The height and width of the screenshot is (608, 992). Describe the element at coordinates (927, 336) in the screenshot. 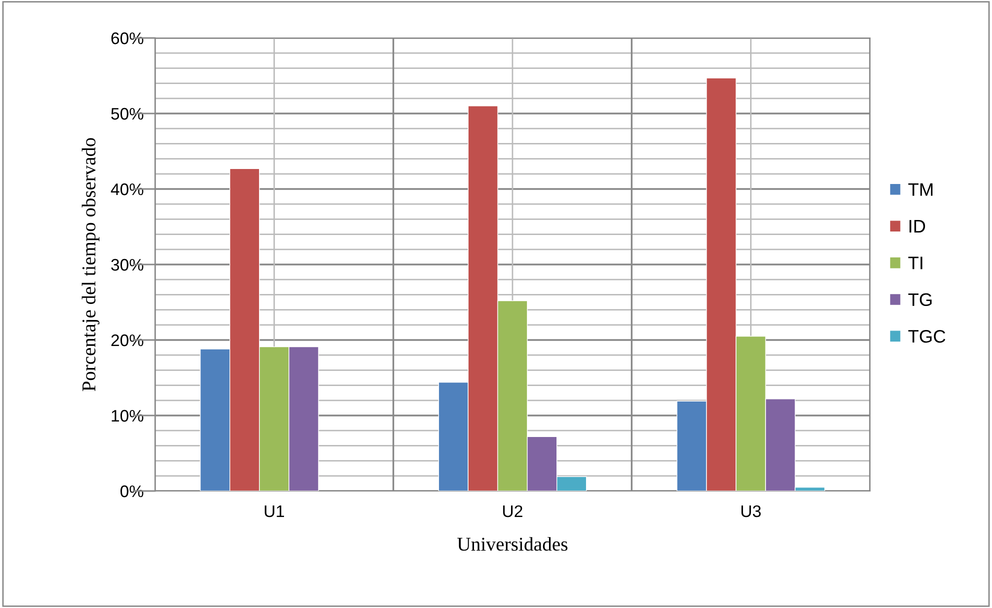

I see `legend-label: TGC` at that location.